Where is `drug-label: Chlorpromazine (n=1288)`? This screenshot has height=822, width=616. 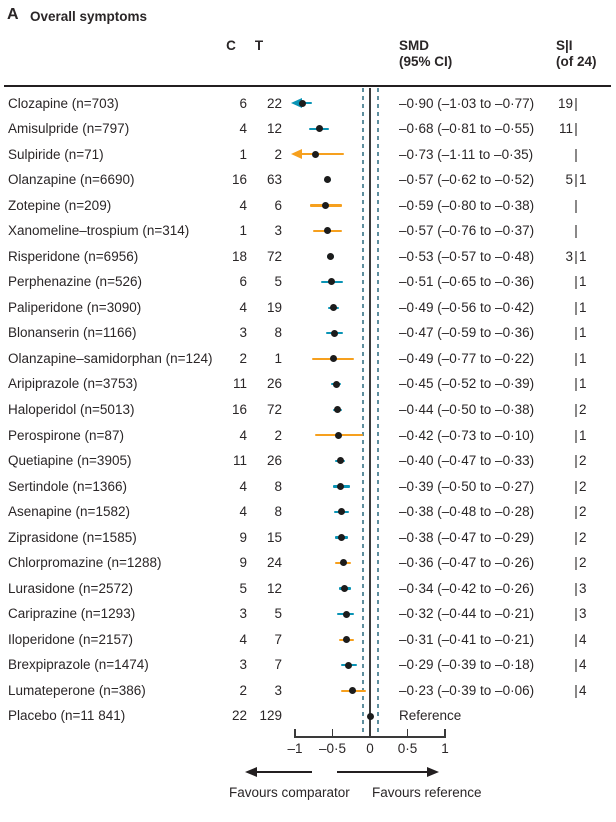 drug-label: Chlorpromazine (n=1288) is located at coordinates (85, 563).